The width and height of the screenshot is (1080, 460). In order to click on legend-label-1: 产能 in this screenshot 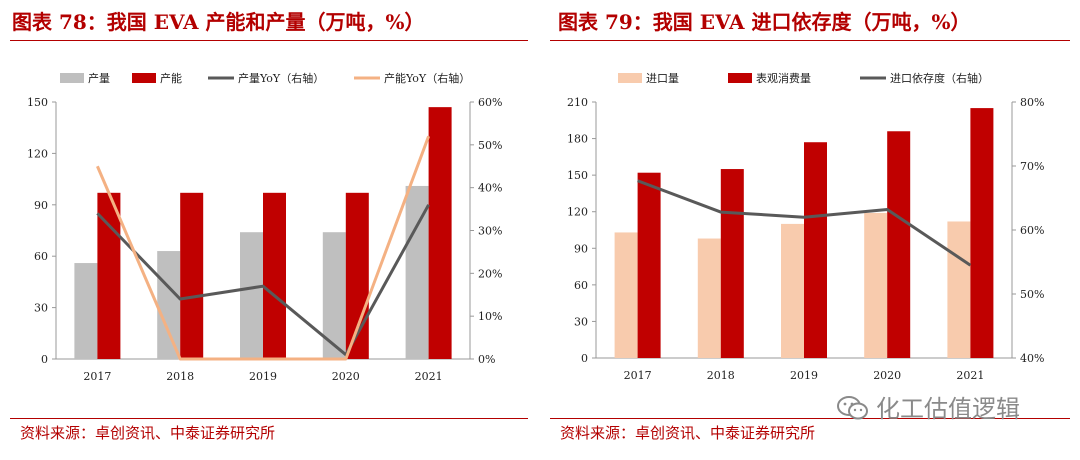, I will do `click(171, 78)`.